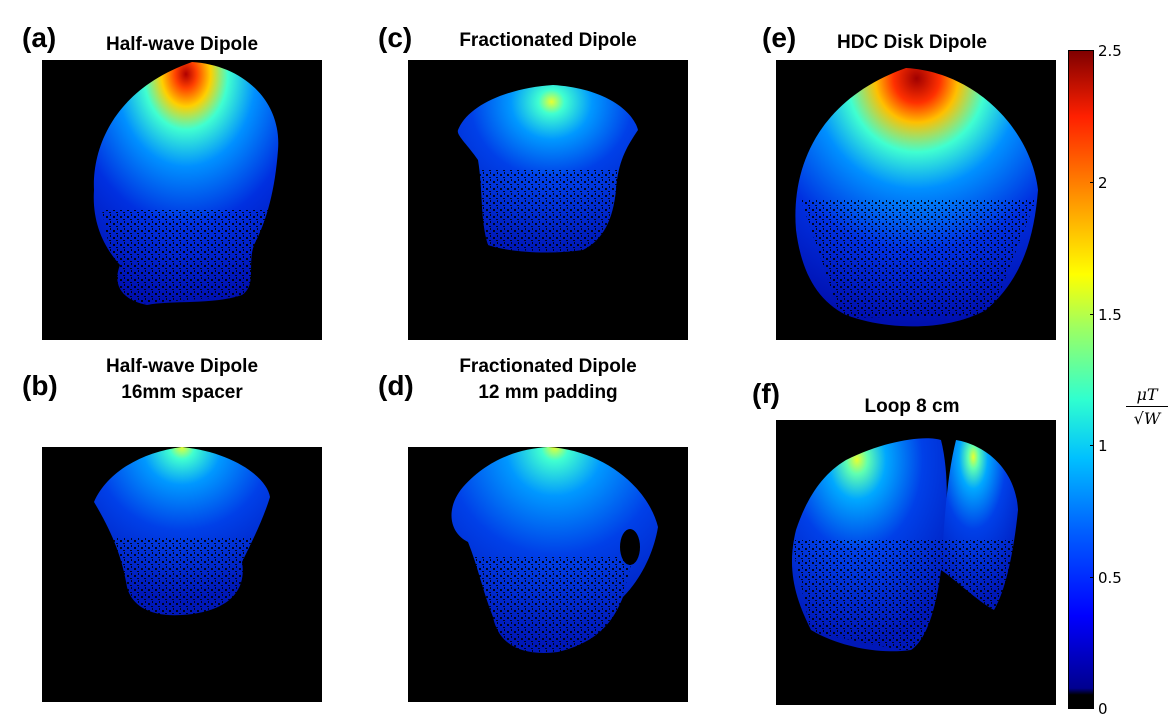 This screenshot has height=727, width=1176. Describe the element at coordinates (39, 37) in the screenshot. I see `panel-a-letter: (a)` at that location.